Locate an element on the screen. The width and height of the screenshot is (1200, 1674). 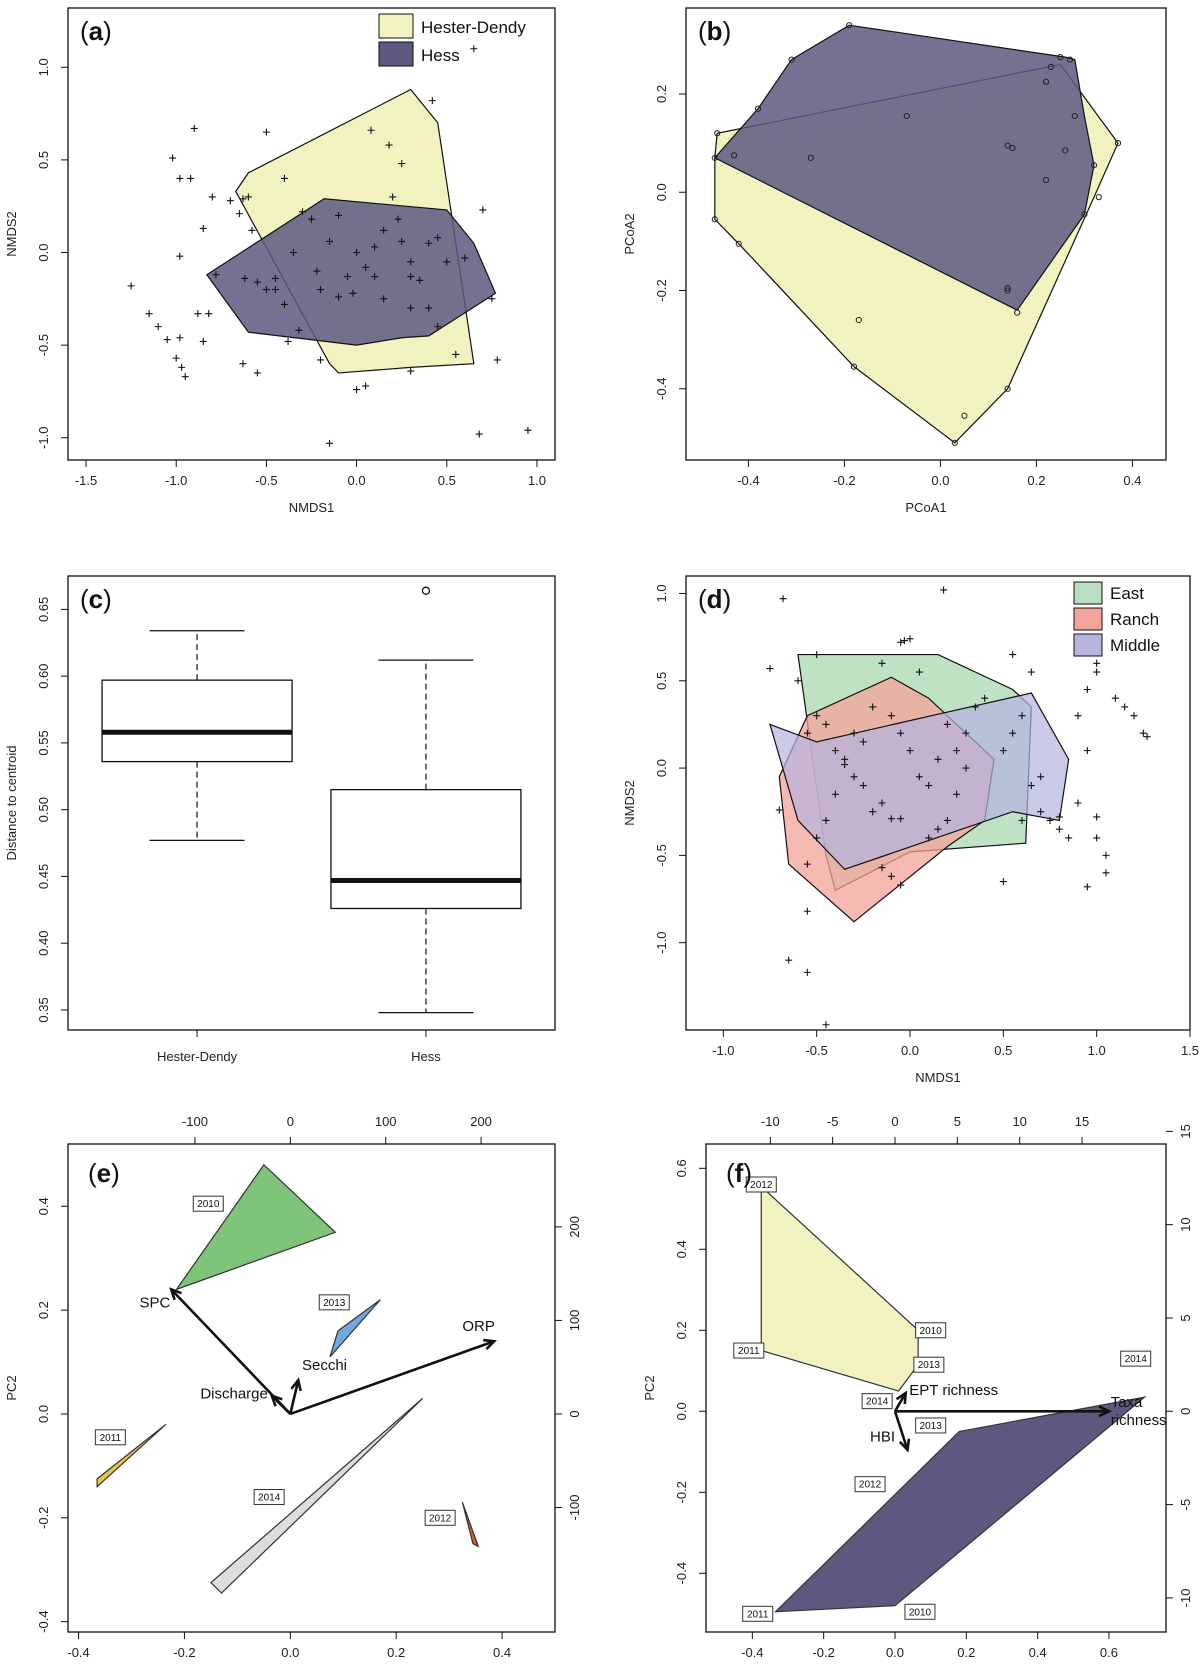
y-axis-label: Distance to centroid is located at coordinates (11, 803).